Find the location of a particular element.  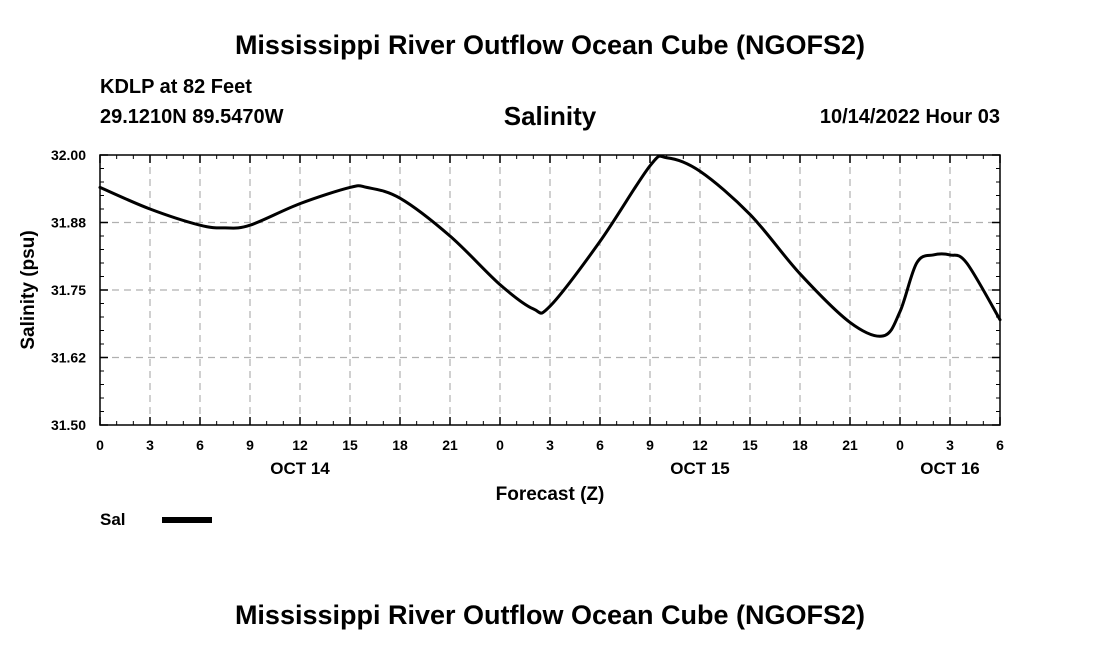

y-tick-label: 31.75 is located at coordinates (68, 290).